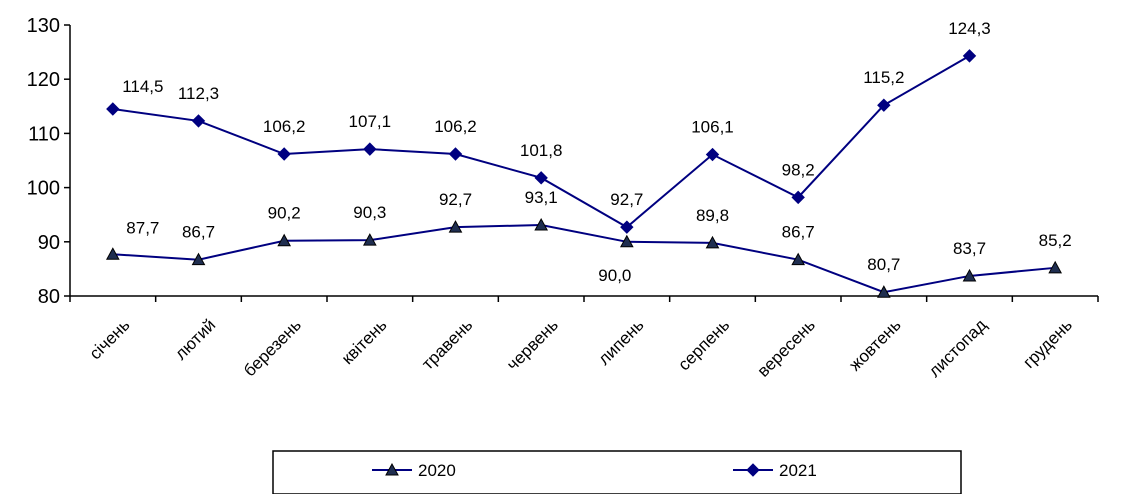  I want to click on data-label: 101,8, so click(541, 150).